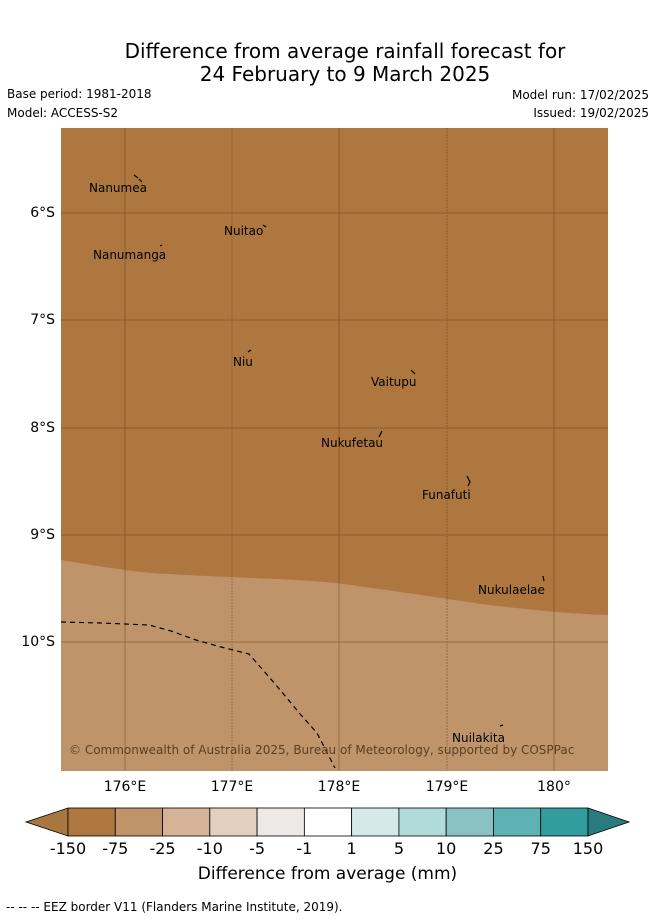 The image size is (655, 919). I want to click on island-niu, so click(249, 351).